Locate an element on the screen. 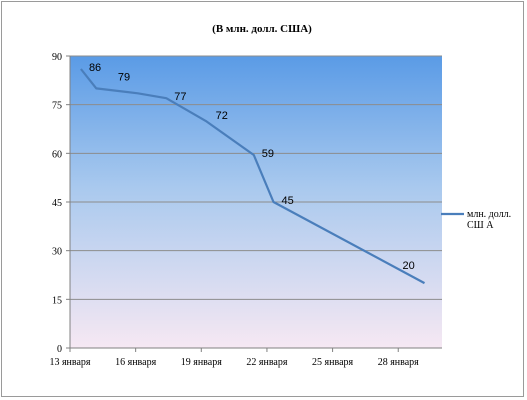 Image resolution: width=527 pixels, height=400 pixels. y-axis-ticks: 0 15 30 45 60 75 90 is located at coordinates (61, 203).